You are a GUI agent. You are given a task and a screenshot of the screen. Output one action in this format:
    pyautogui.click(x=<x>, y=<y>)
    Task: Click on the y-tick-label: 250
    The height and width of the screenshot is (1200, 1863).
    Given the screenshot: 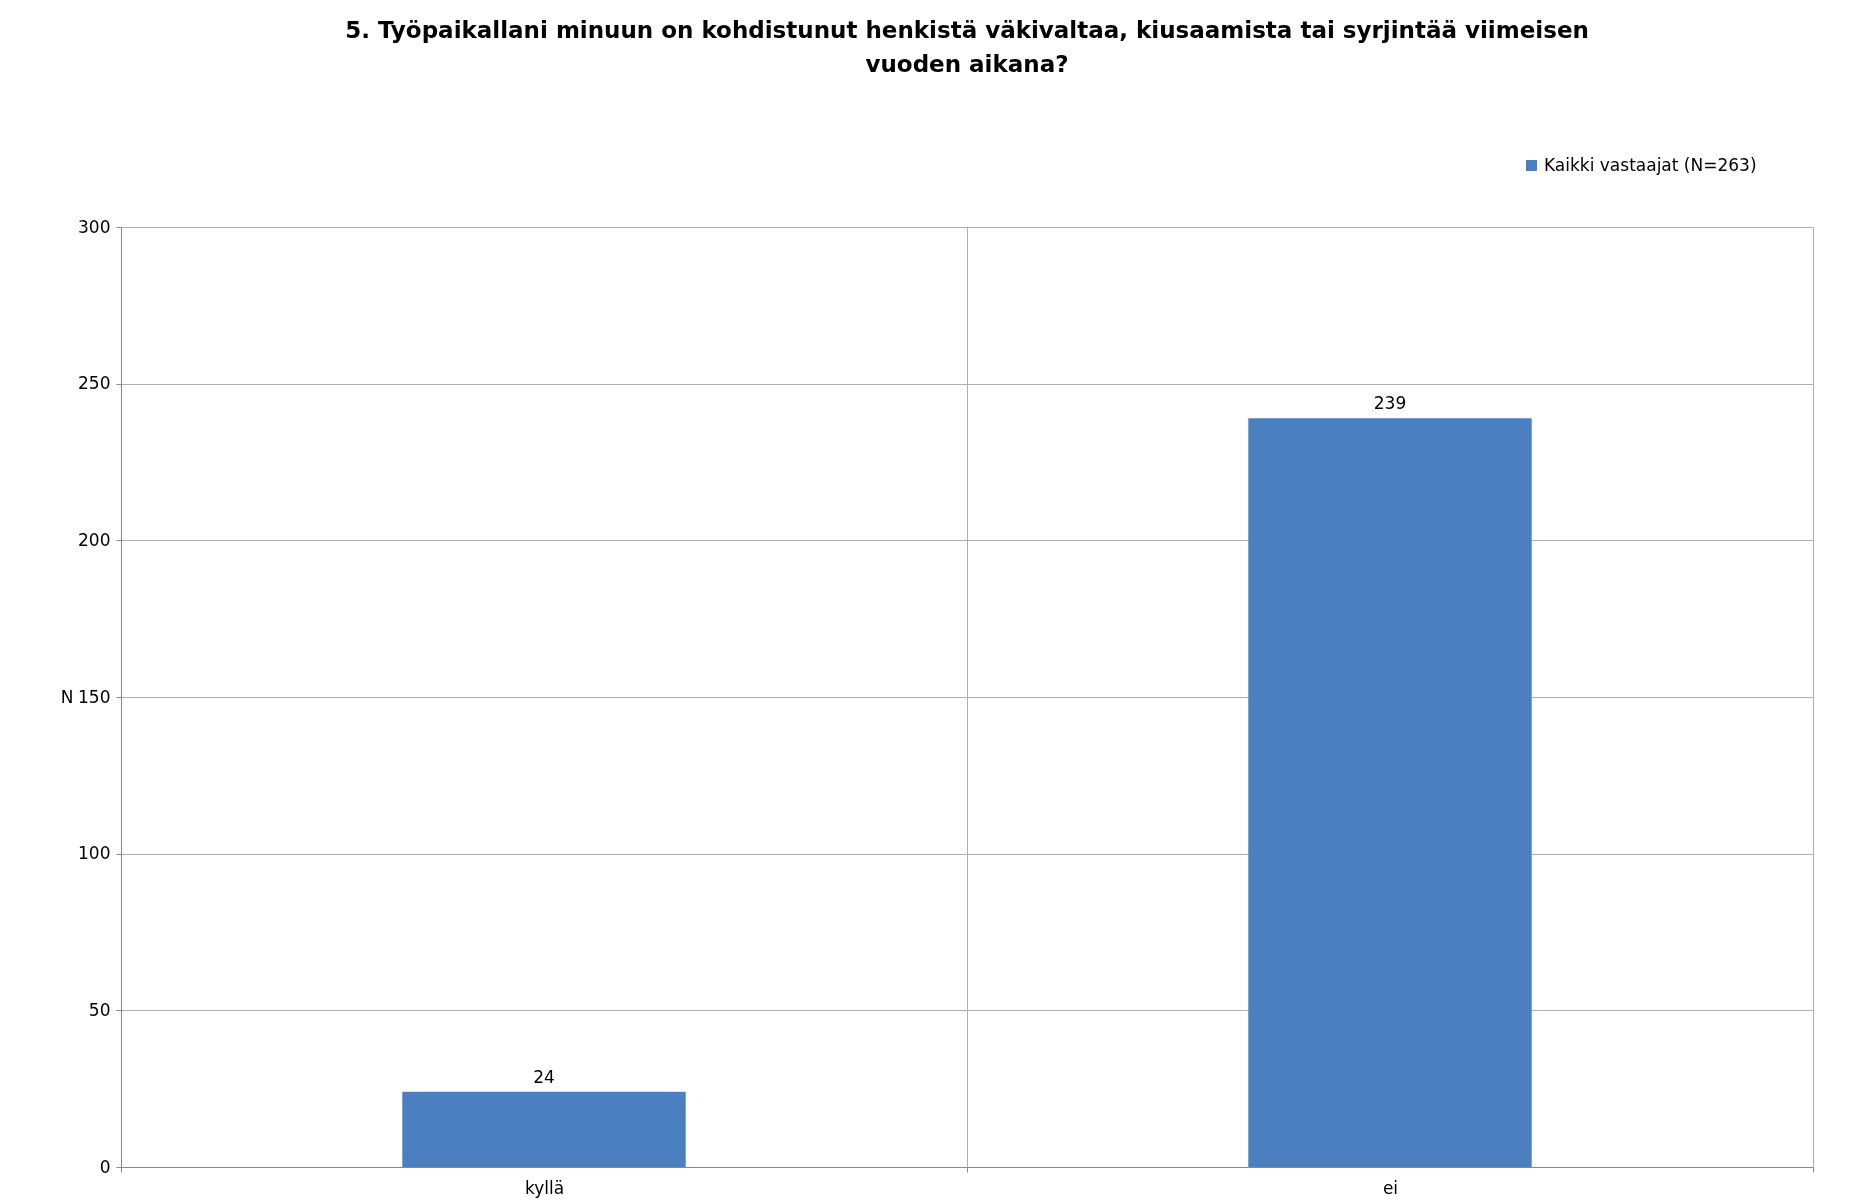 What is the action you would take?
    pyautogui.click(x=94, y=383)
    